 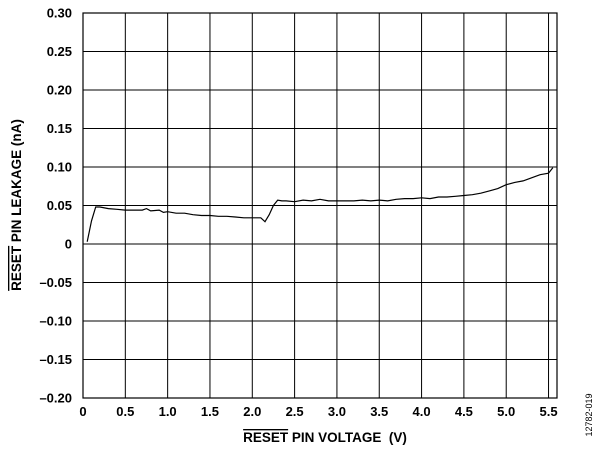 What do you see at coordinates (295, 411) in the screenshot?
I see `x-tick-label: 2.5` at bounding box center [295, 411].